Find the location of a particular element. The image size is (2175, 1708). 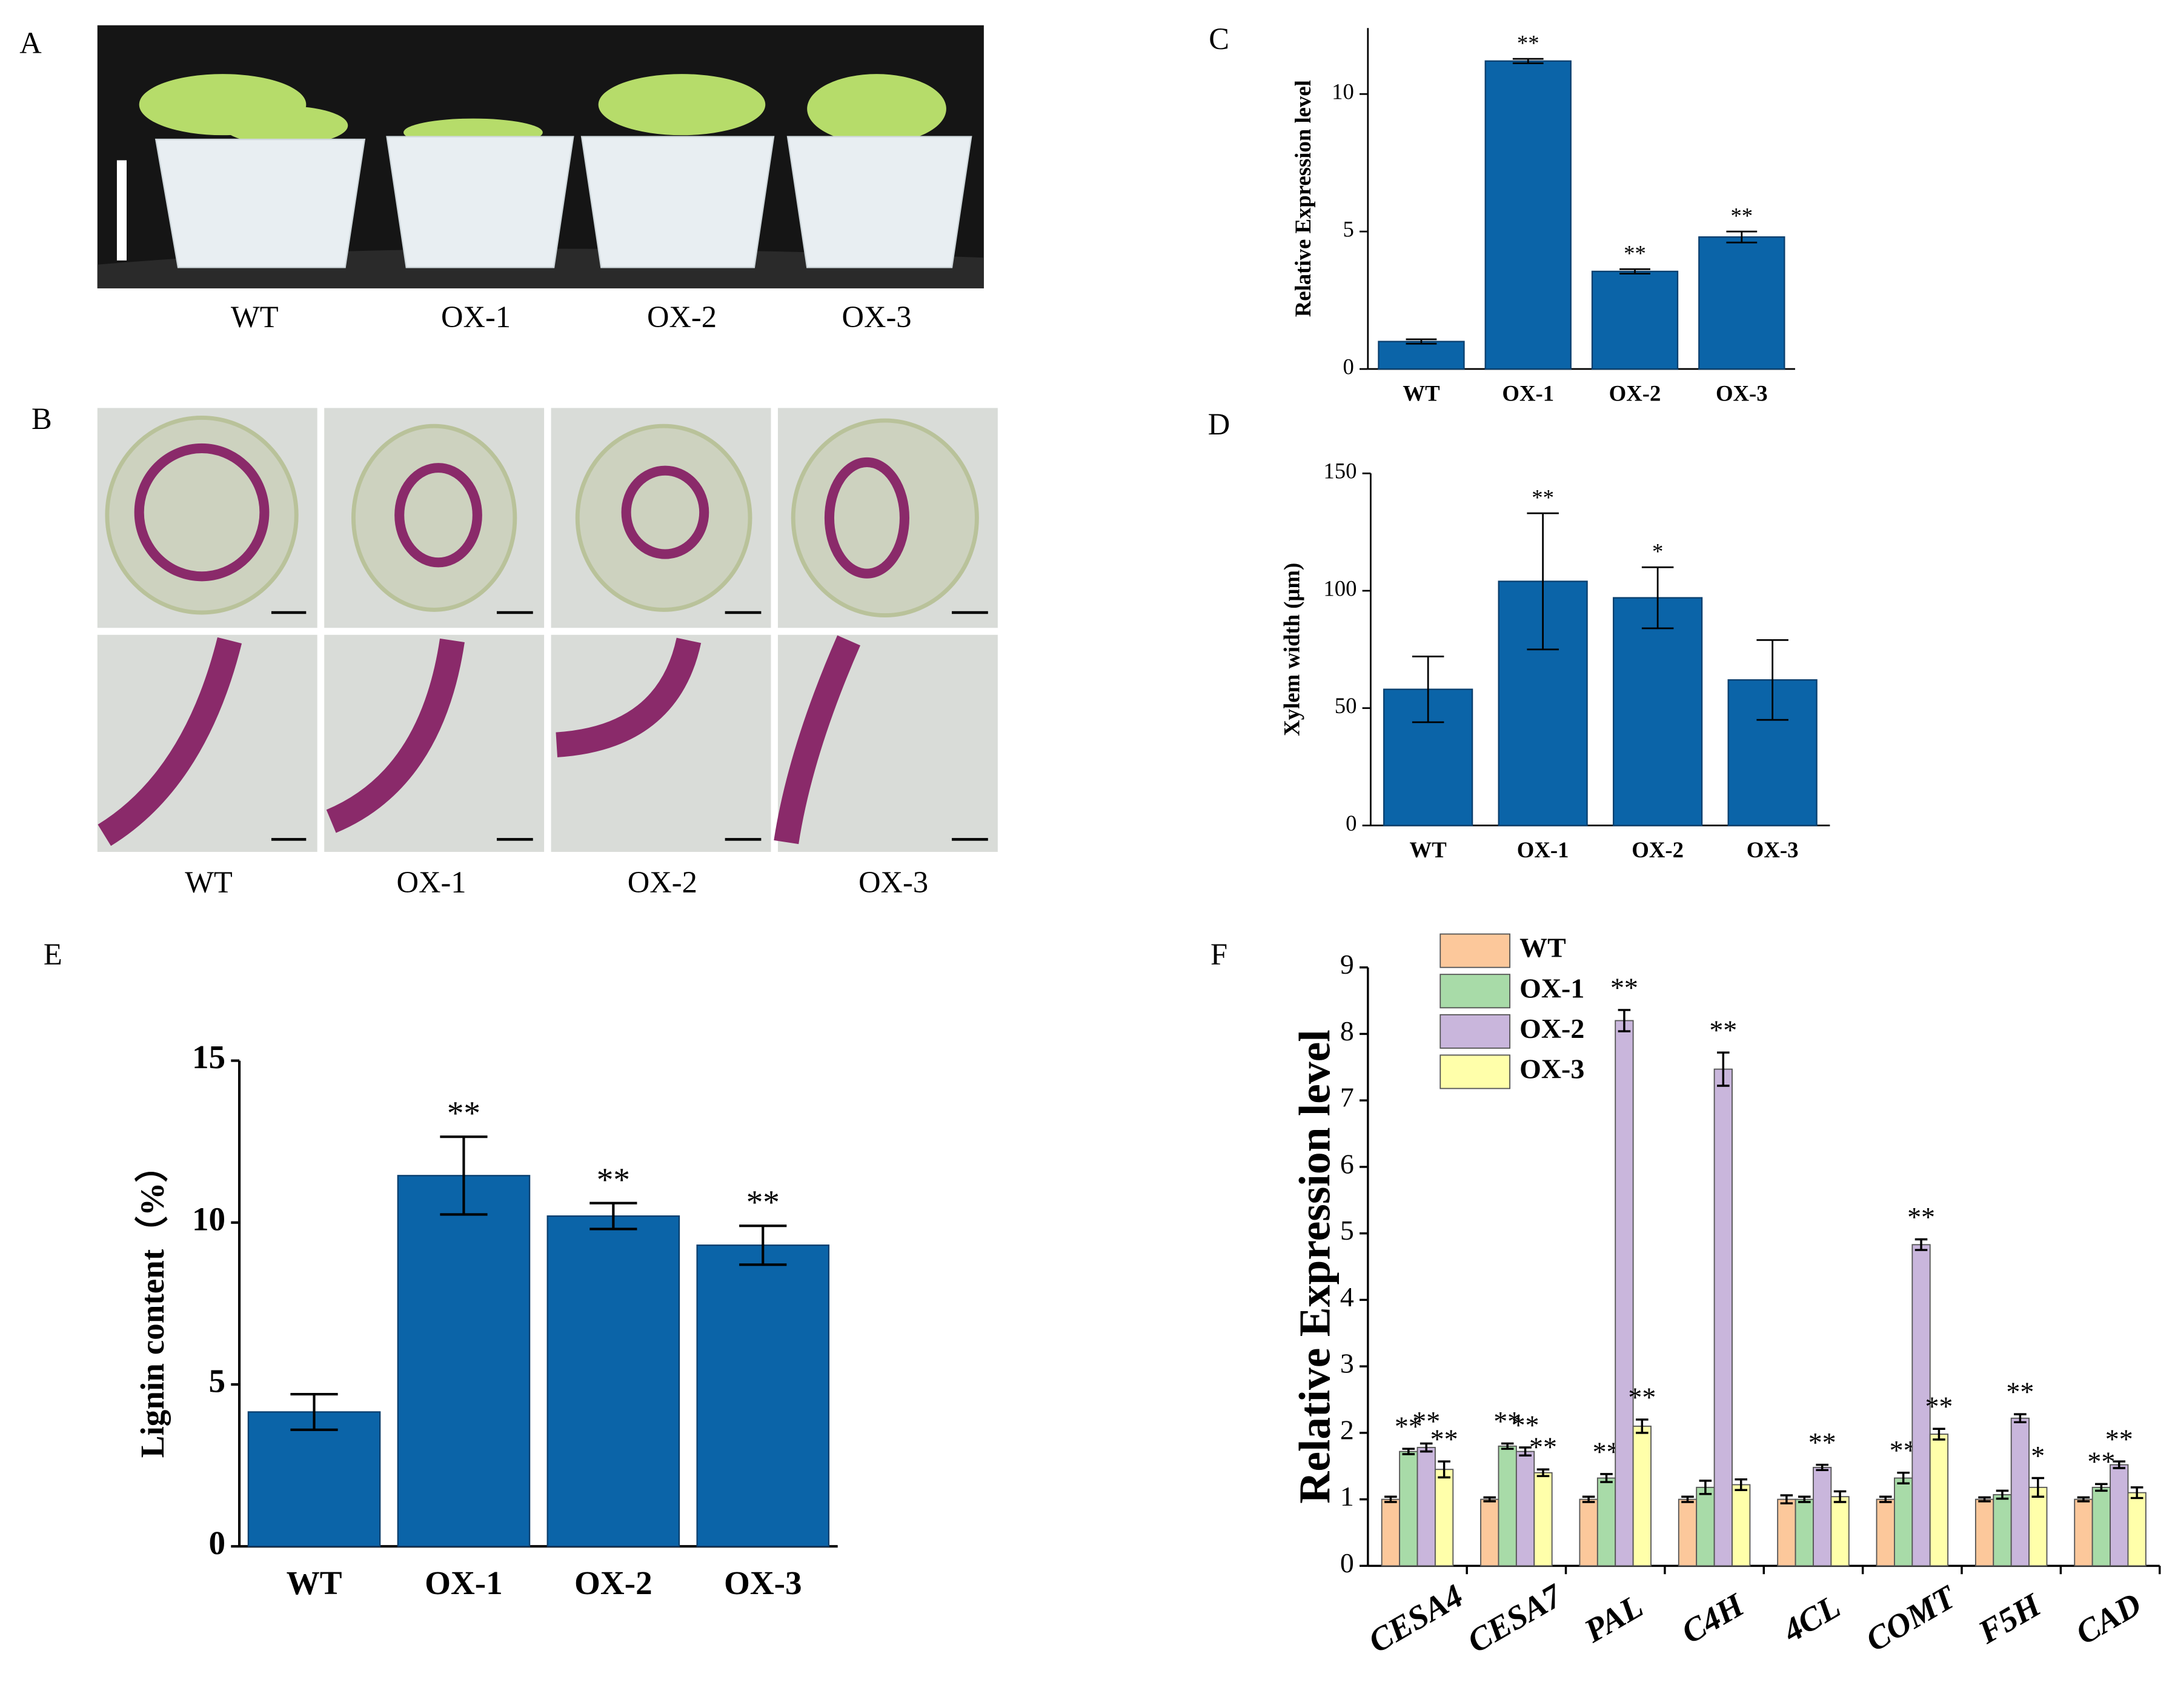

x-tick-label: OX-2 is located at coordinates (613, 1582).